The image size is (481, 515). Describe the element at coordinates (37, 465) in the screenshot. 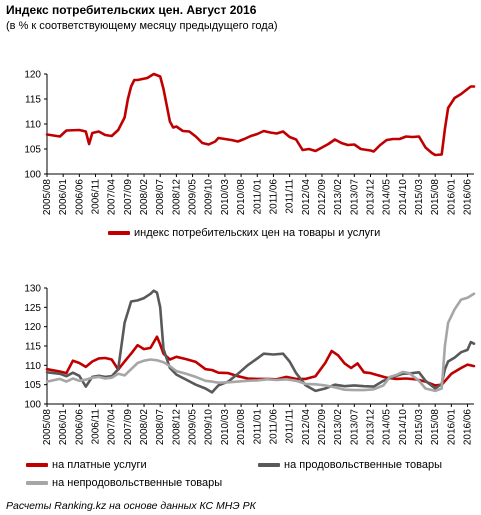

I see `legend-swatch-services` at that location.